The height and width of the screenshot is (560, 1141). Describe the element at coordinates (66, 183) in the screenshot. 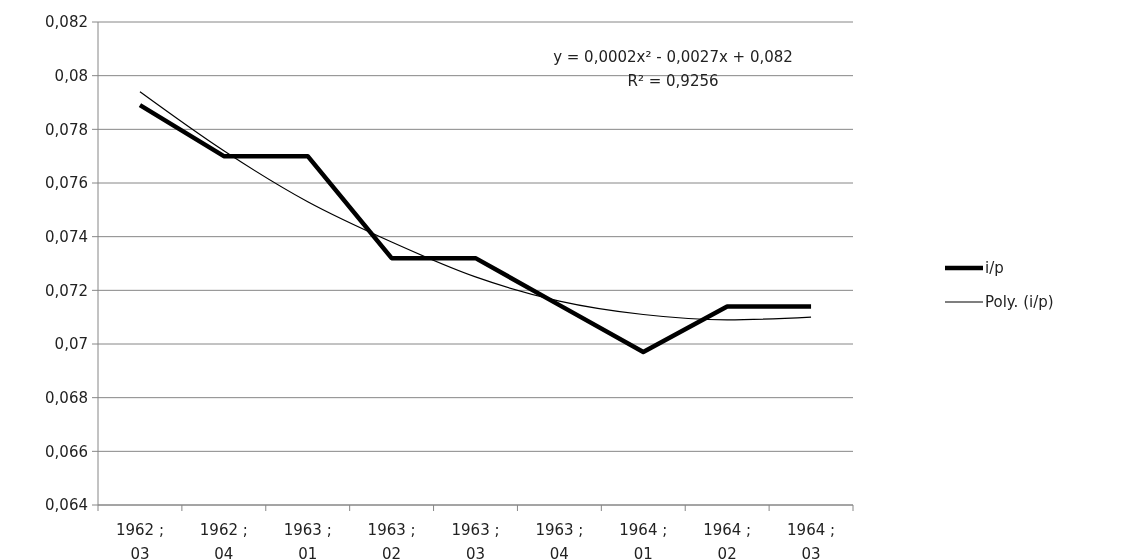

I see `y-tick-label: 0,076` at that location.